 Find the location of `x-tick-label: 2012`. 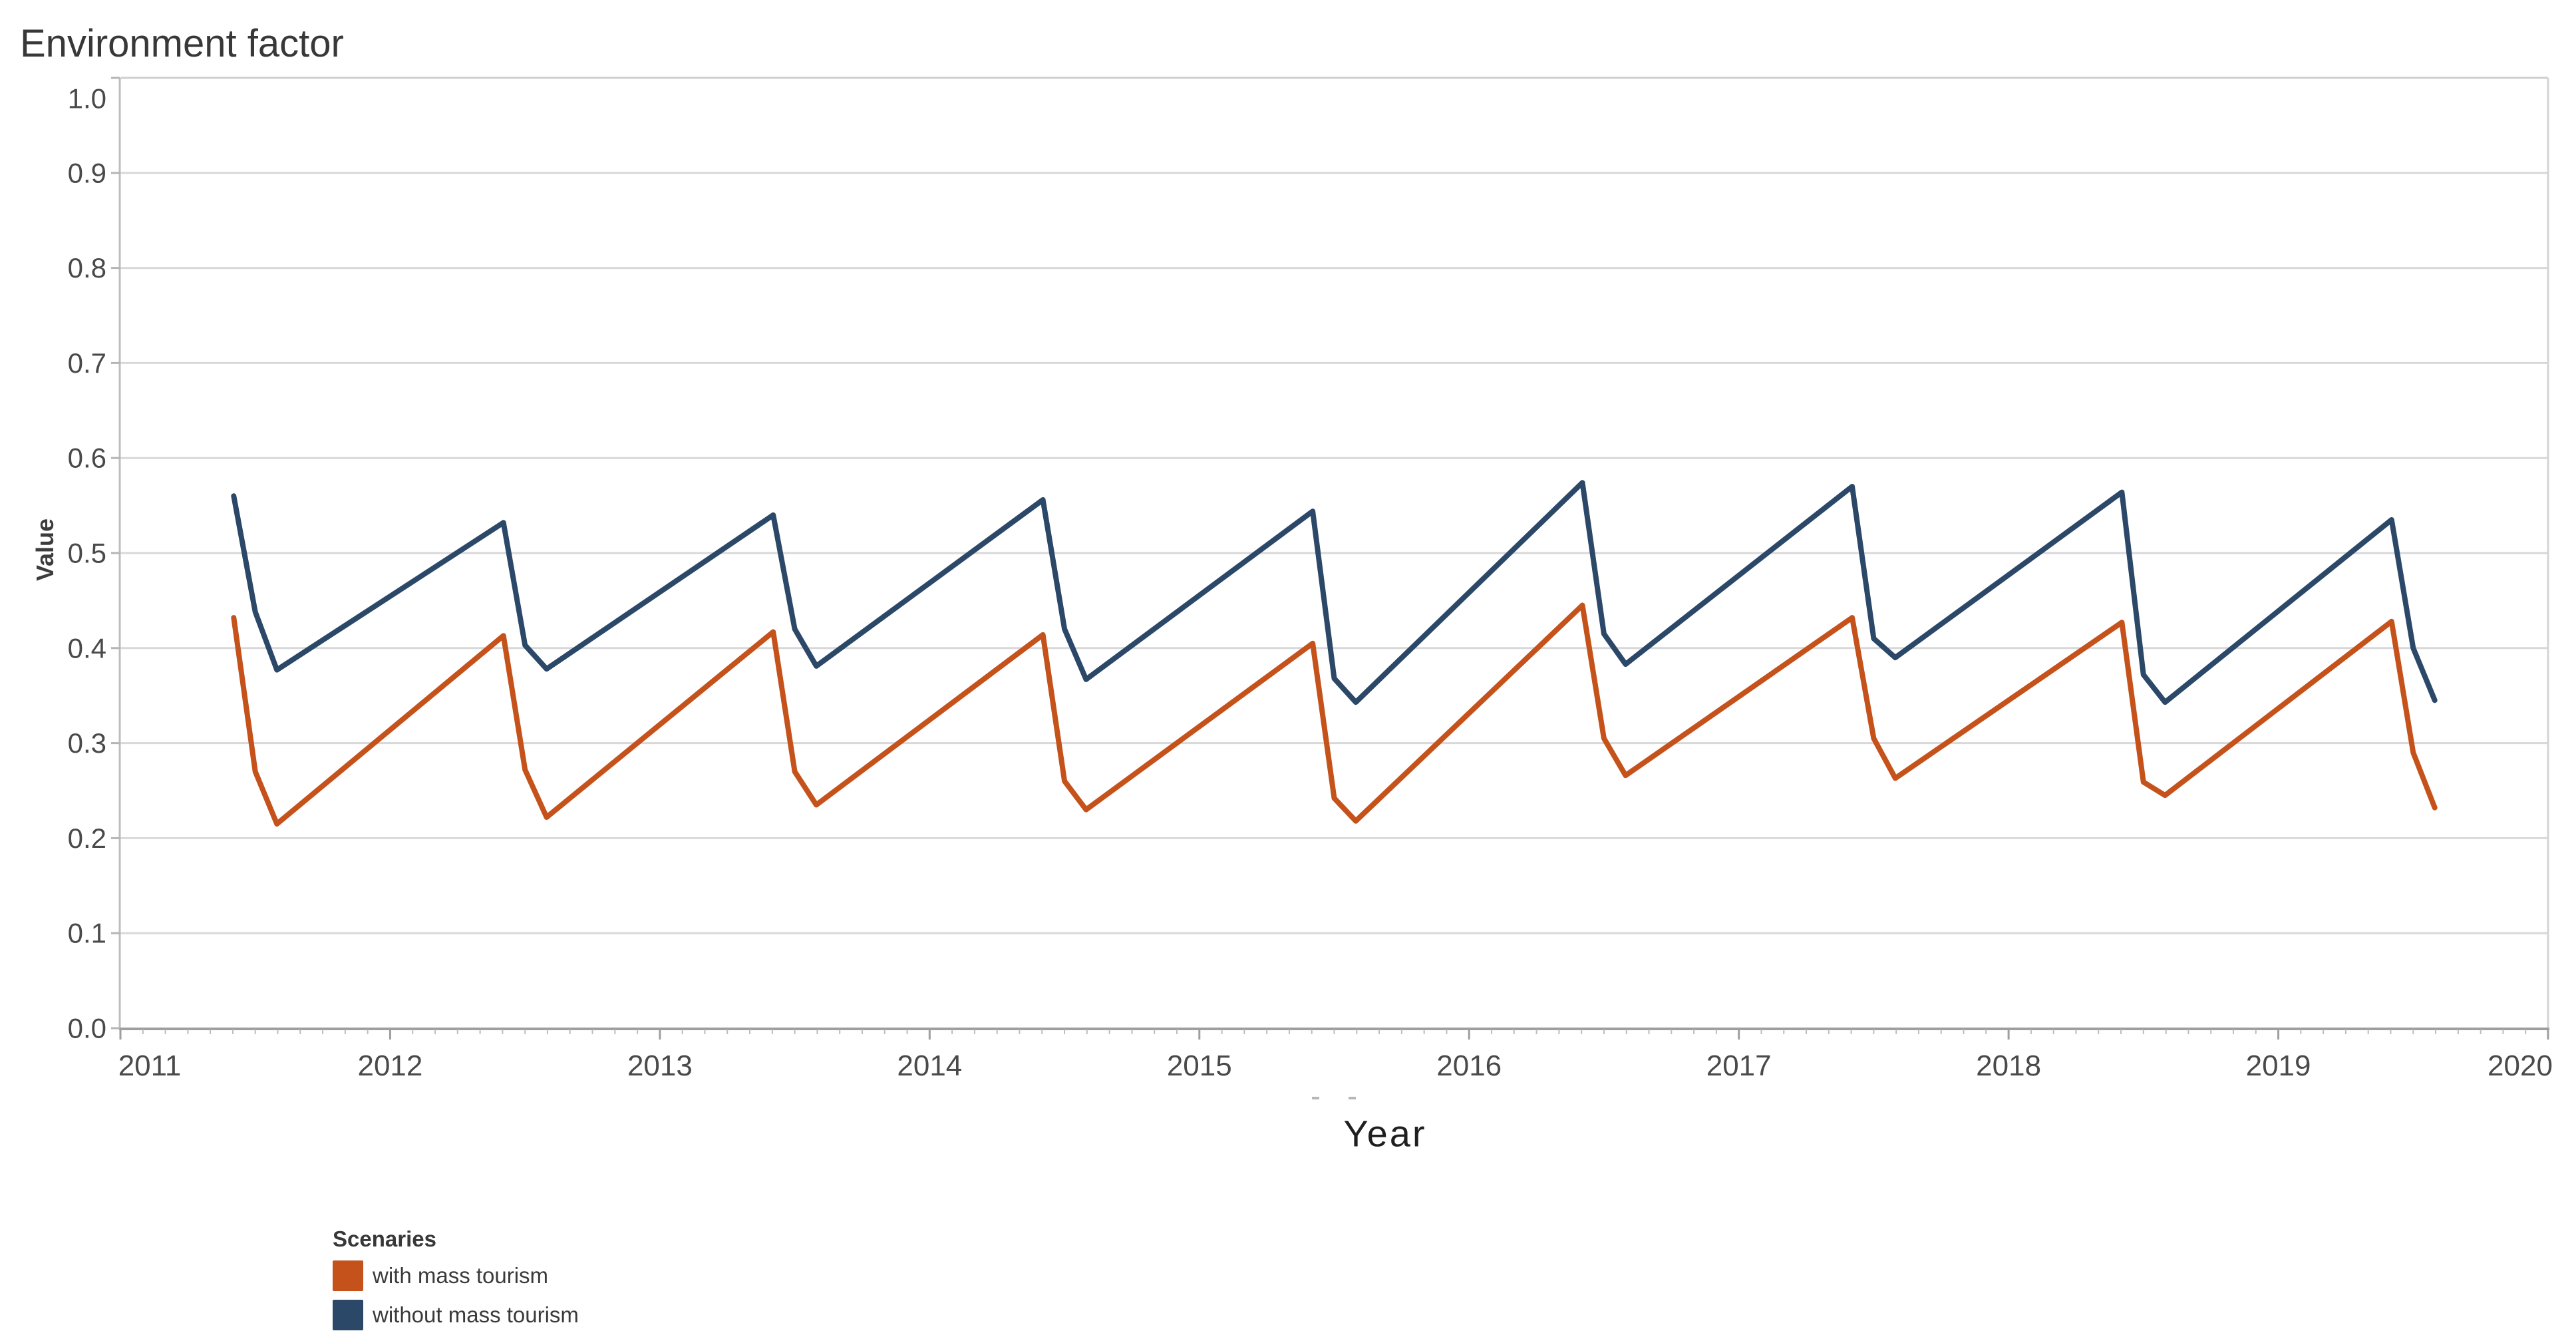

x-tick-label: 2012 is located at coordinates (389, 1066).